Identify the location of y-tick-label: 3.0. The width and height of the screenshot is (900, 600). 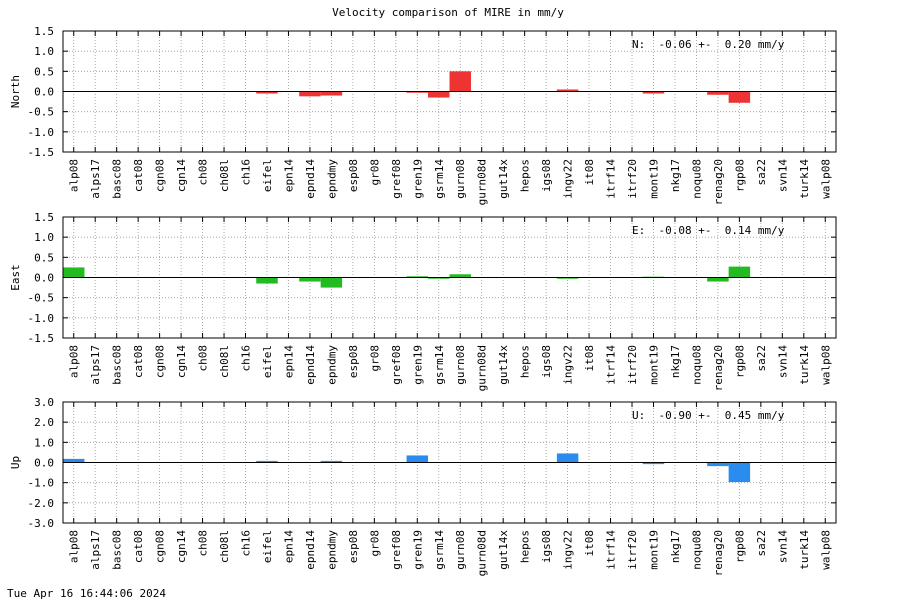
(44, 402).